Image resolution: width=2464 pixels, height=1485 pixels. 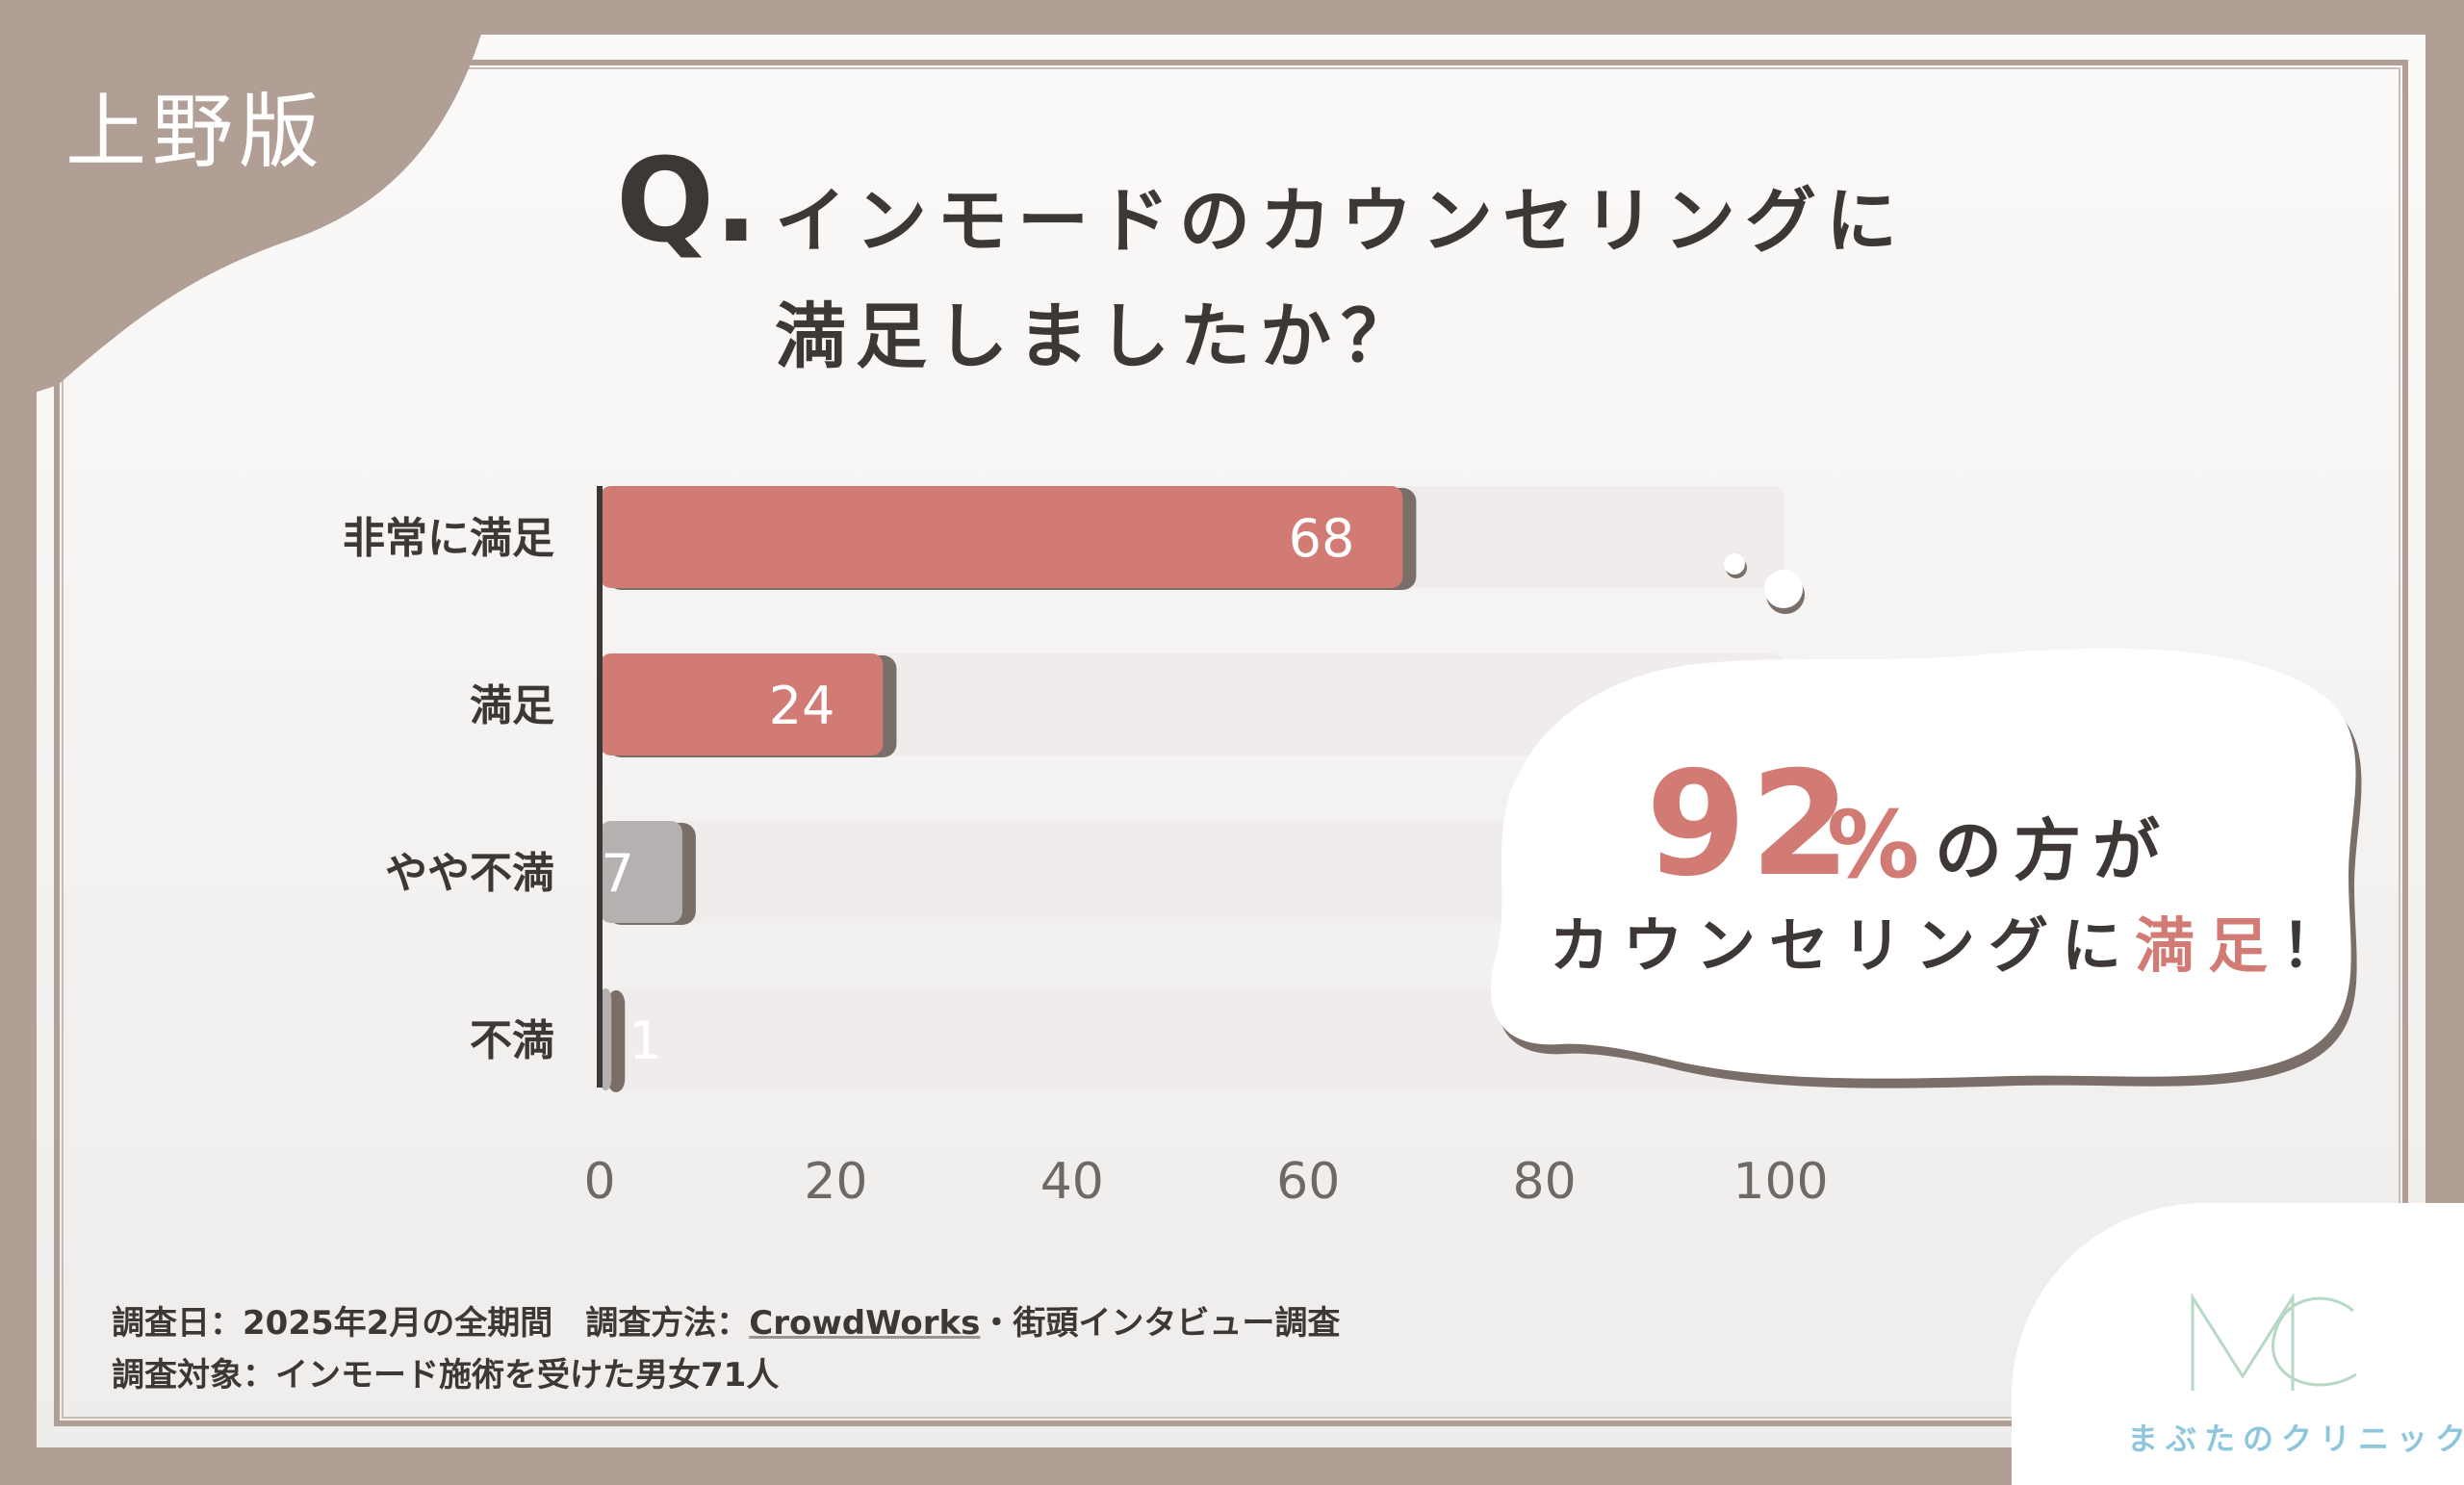 What do you see at coordinates (1308, 1182) in the screenshot?
I see `x-tick-label: 60` at bounding box center [1308, 1182].